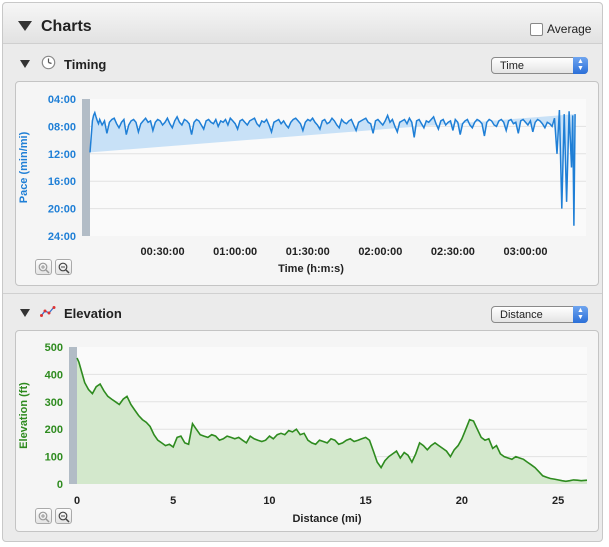 This screenshot has width=609, height=547. What do you see at coordinates (539, 65) in the screenshot?
I see `timing-x-axis-select: Time ▲ ▼` at bounding box center [539, 65].